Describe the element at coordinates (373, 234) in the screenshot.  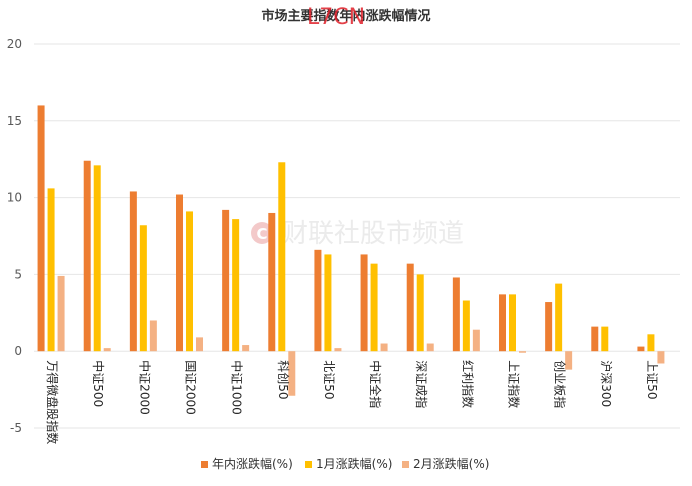
I see `watermark-text: 财联社股市频道` at that location.